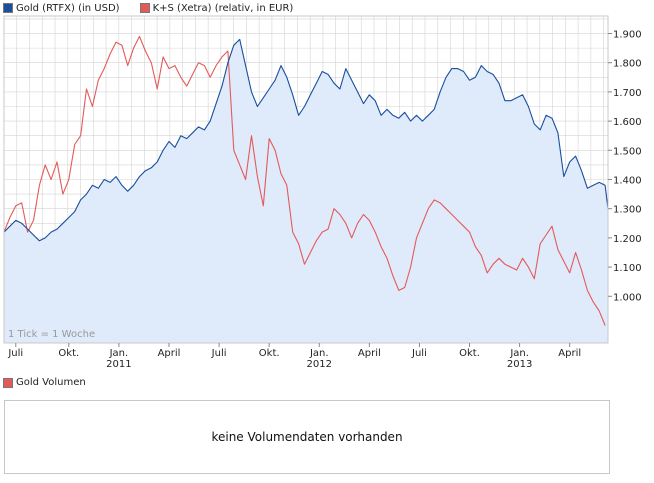  What do you see at coordinates (118, 364) in the screenshot?
I see `x-tick-year-label: 2011` at bounding box center [118, 364].